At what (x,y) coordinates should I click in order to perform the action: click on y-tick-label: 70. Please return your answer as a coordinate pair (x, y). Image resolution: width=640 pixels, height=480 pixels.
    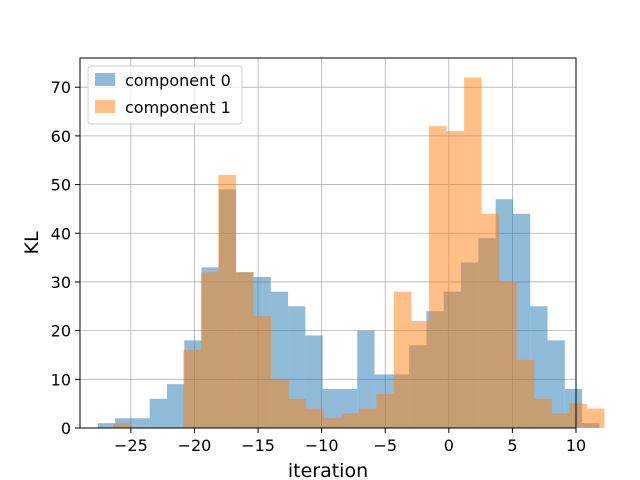
    Looking at the image, I should click on (61, 87).